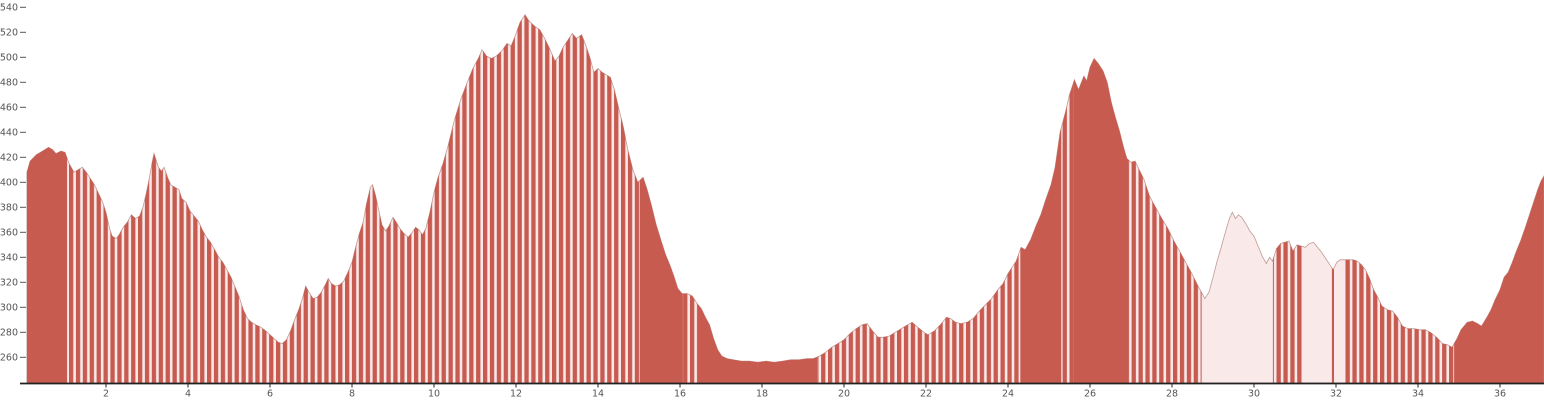 This screenshot has width=1544, height=401. I want to click on y-tick-label: 420, so click(9, 158).